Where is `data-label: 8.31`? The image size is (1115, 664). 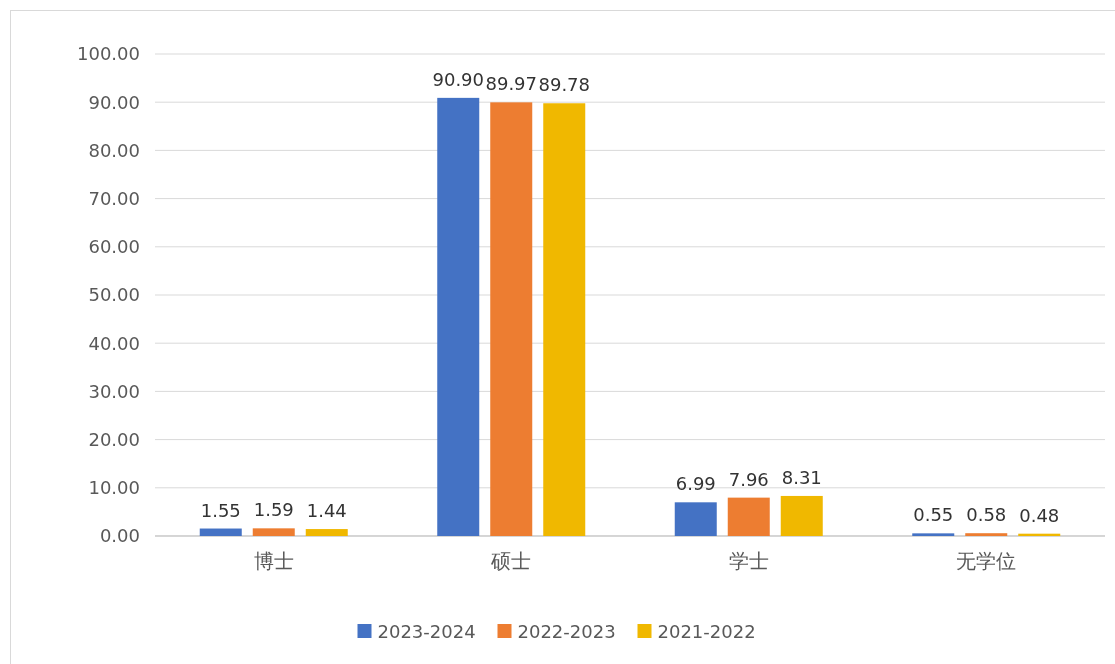
data-label: 8.31 is located at coordinates (801, 477).